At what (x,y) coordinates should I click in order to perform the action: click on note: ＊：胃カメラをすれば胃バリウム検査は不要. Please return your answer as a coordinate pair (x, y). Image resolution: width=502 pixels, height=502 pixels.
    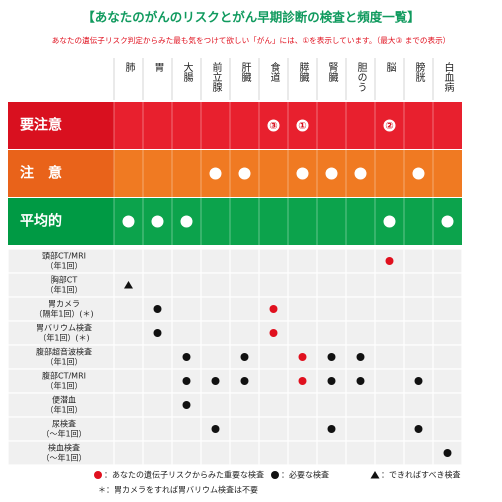
    Looking at the image, I should click on (178, 490).